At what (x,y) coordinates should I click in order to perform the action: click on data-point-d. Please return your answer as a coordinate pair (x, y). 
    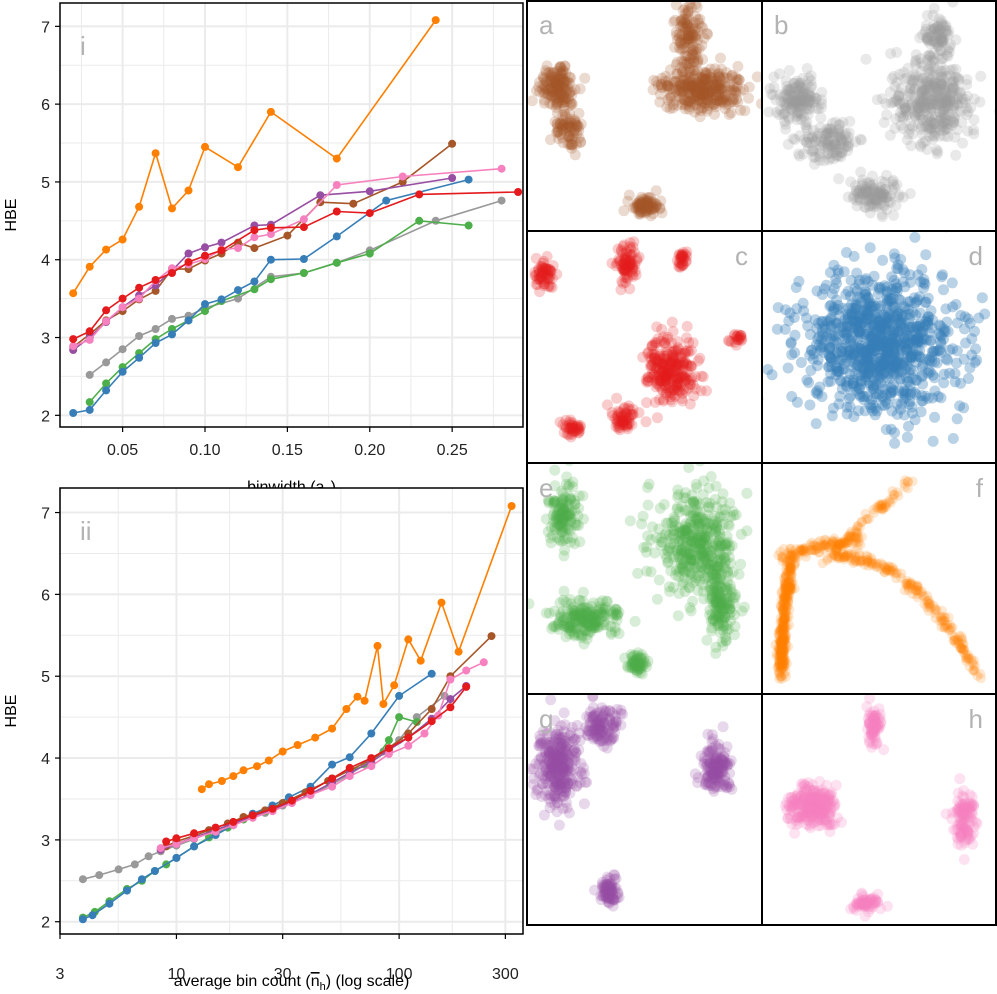
    Looking at the image, I should click on (468, 179).